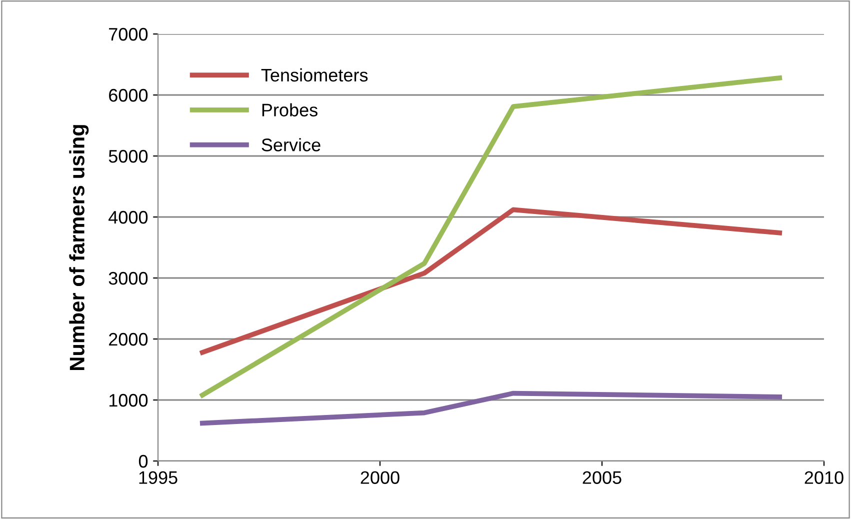  Describe the element at coordinates (491, 408) in the screenshot. I see `line-series` at that location.